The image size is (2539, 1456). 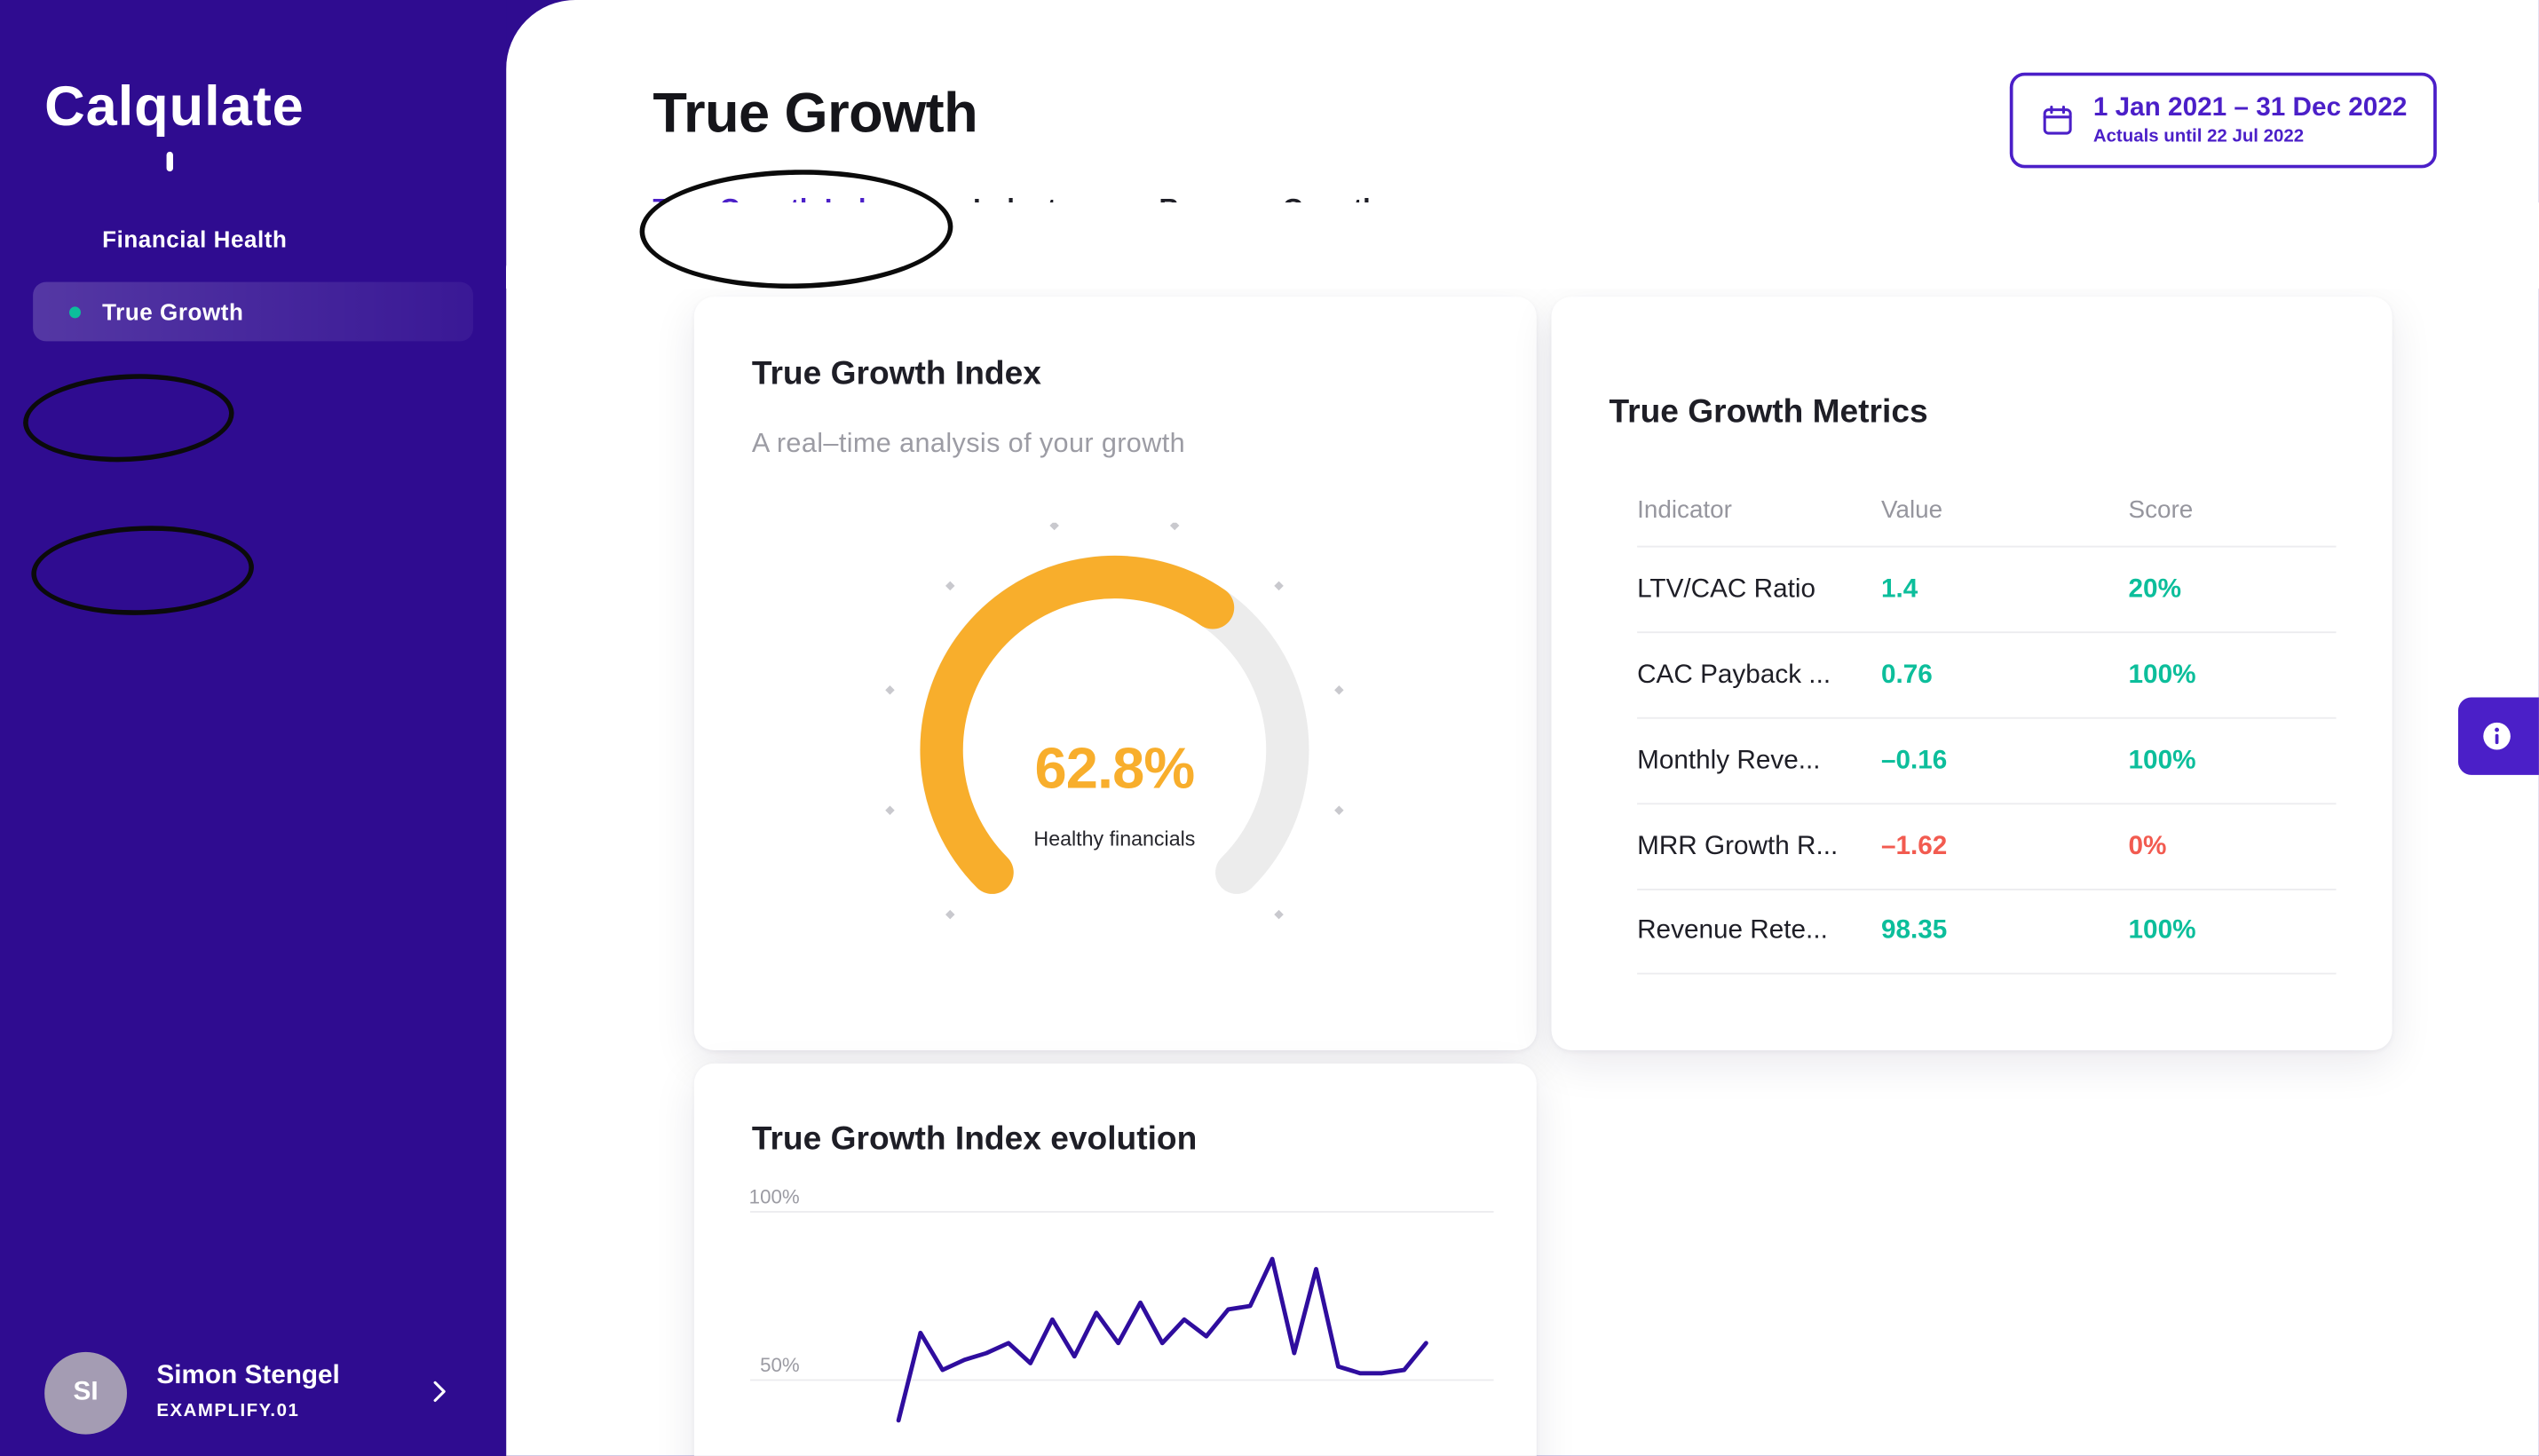 What do you see at coordinates (1911, 510) in the screenshot?
I see `column-header: Value` at bounding box center [1911, 510].